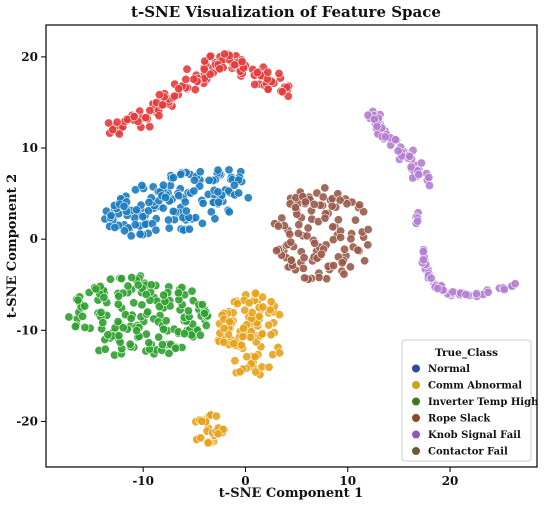 This screenshot has width=550, height=511. Describe the element at coordinates (466, 353) in the screenshot. I see `legend-title: True_Class` at that location.